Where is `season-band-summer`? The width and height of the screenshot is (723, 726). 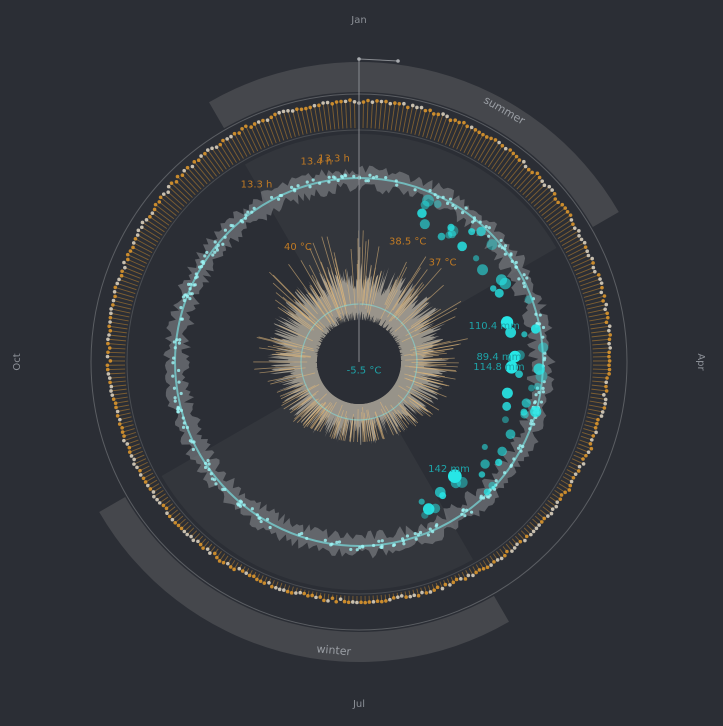 season-band-summer is located at coordinates (414, 145).